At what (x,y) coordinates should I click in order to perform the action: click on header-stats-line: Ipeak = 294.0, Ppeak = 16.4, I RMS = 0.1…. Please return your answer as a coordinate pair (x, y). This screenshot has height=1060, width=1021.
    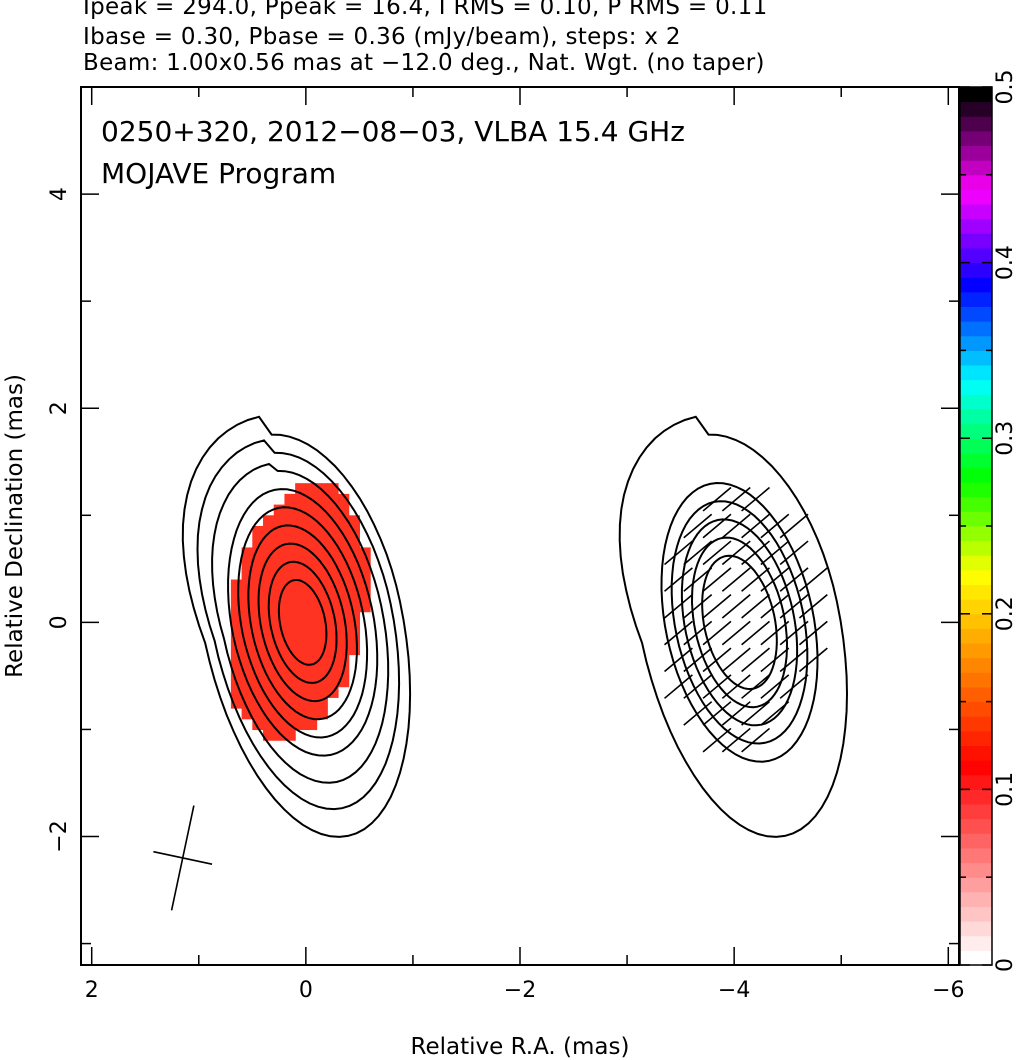
    Looking at the image, I should click on (425, 10).